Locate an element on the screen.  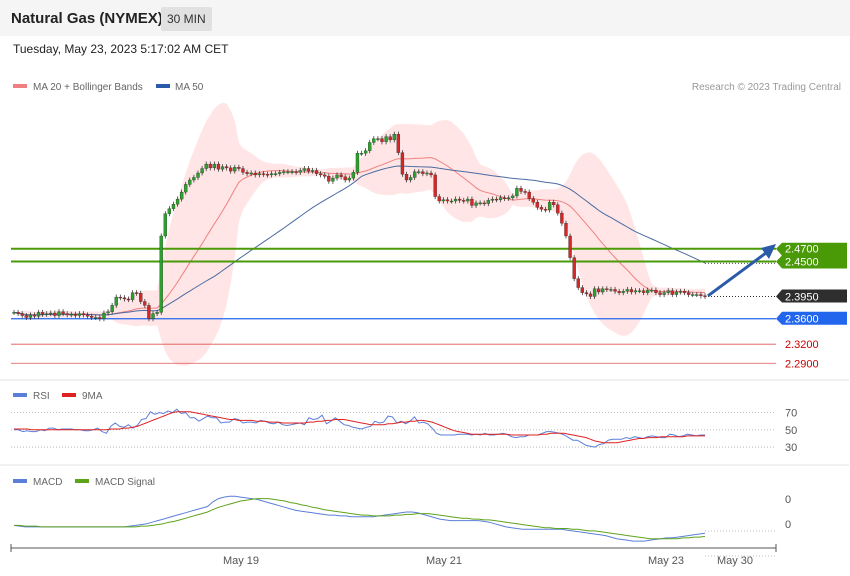
macd-signal-line is located at coordinates (360, 519).